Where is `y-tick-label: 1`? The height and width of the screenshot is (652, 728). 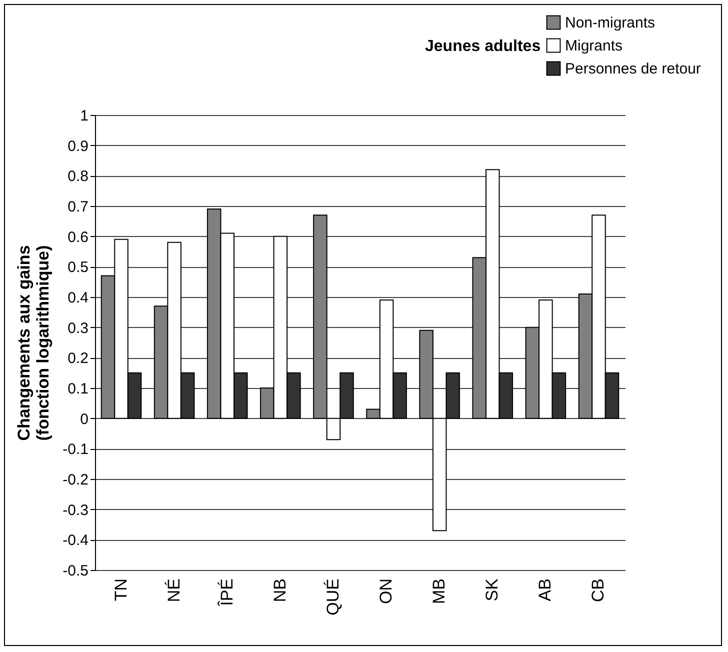
y-tick-label: 1 is located at coordinates (84, 116).